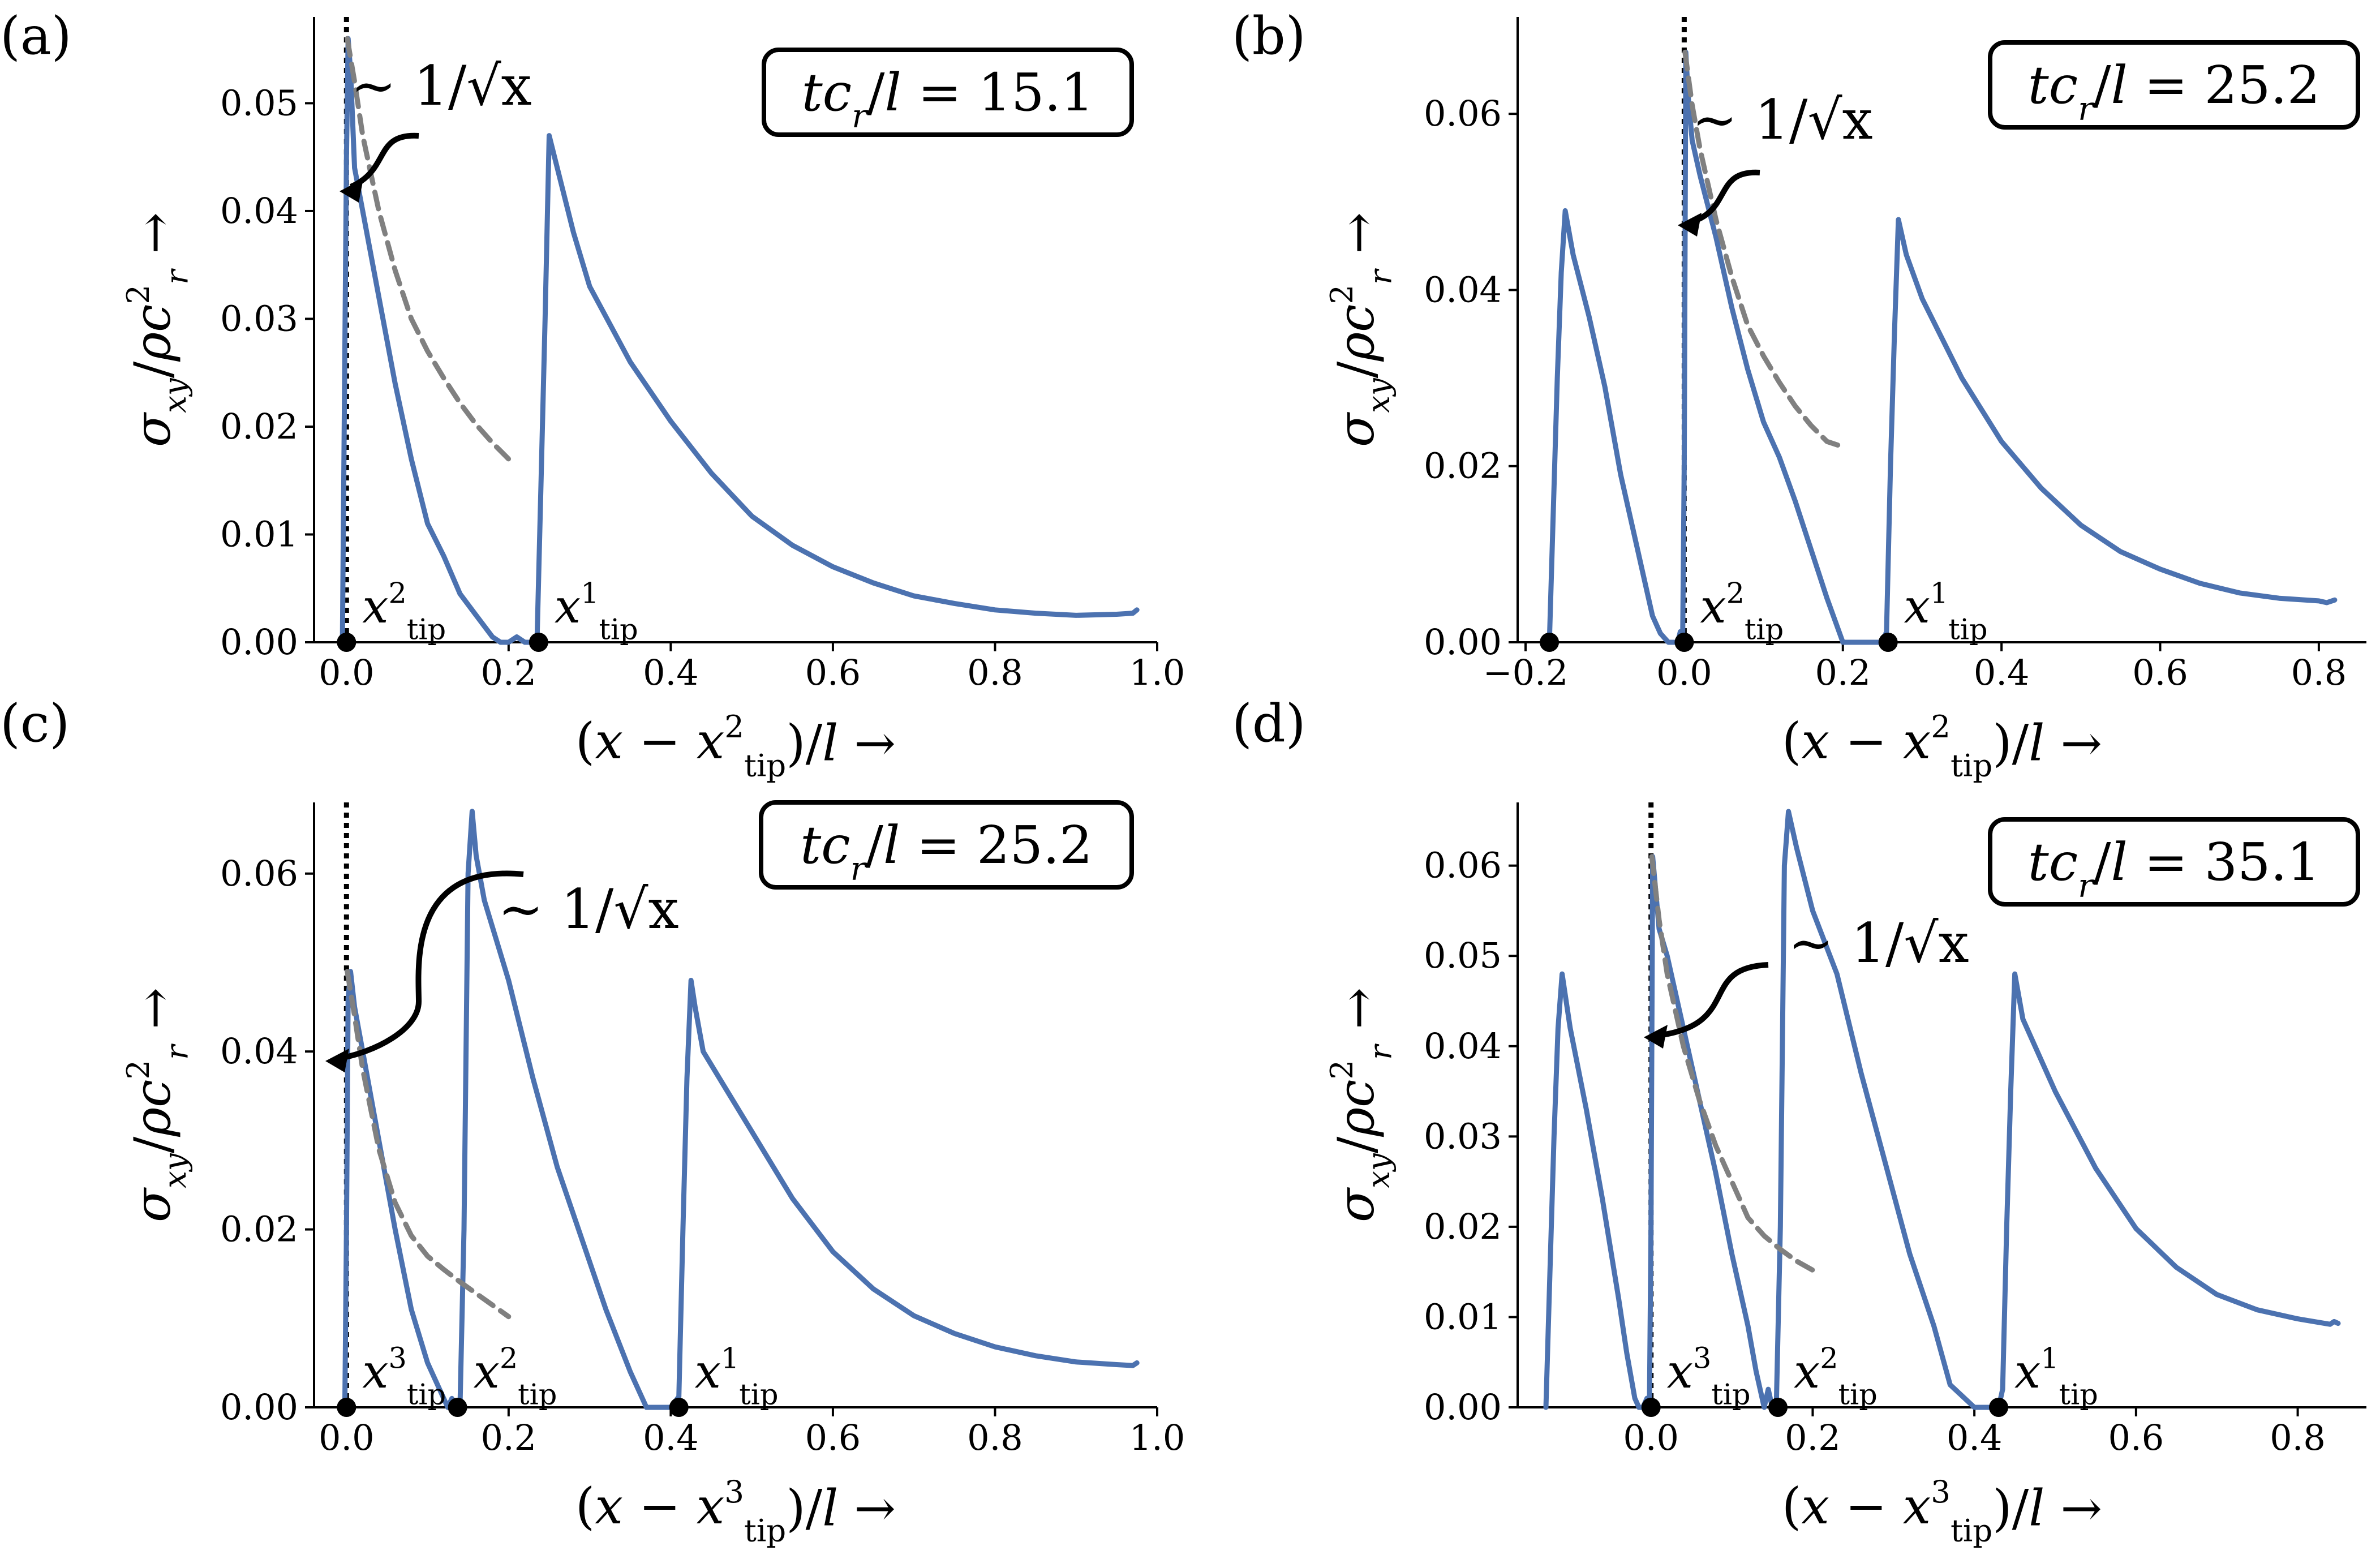 The height and width of the screenshot is (1559, 2380). Describe the element at coordinates (948, 98) in the screenshot. I see `time-label: tcr/l = 15.1` at that location.